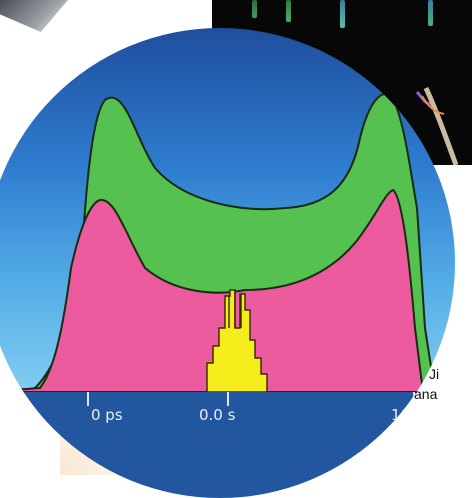 This screenshot has width=472, height=498. Describe the element at coordinates (235, 309) in the screenshot. I see `histogram-spikes` at that location.